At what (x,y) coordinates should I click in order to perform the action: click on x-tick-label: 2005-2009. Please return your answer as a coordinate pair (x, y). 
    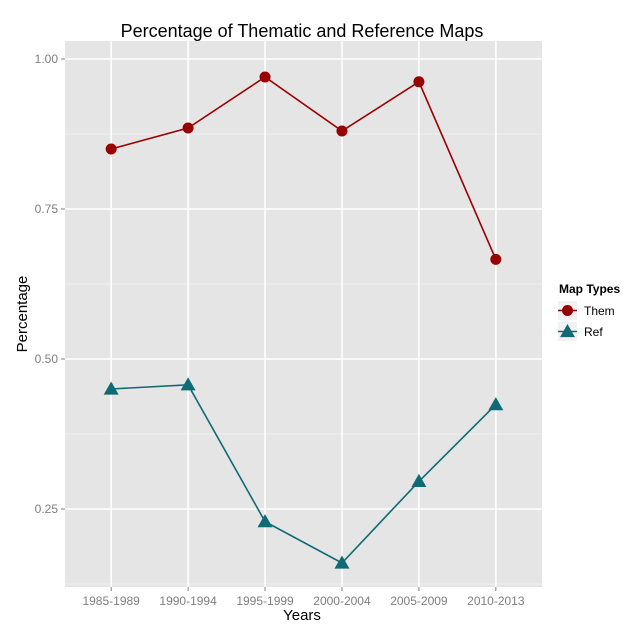
    Looking at the image, I should click on (419, 601).